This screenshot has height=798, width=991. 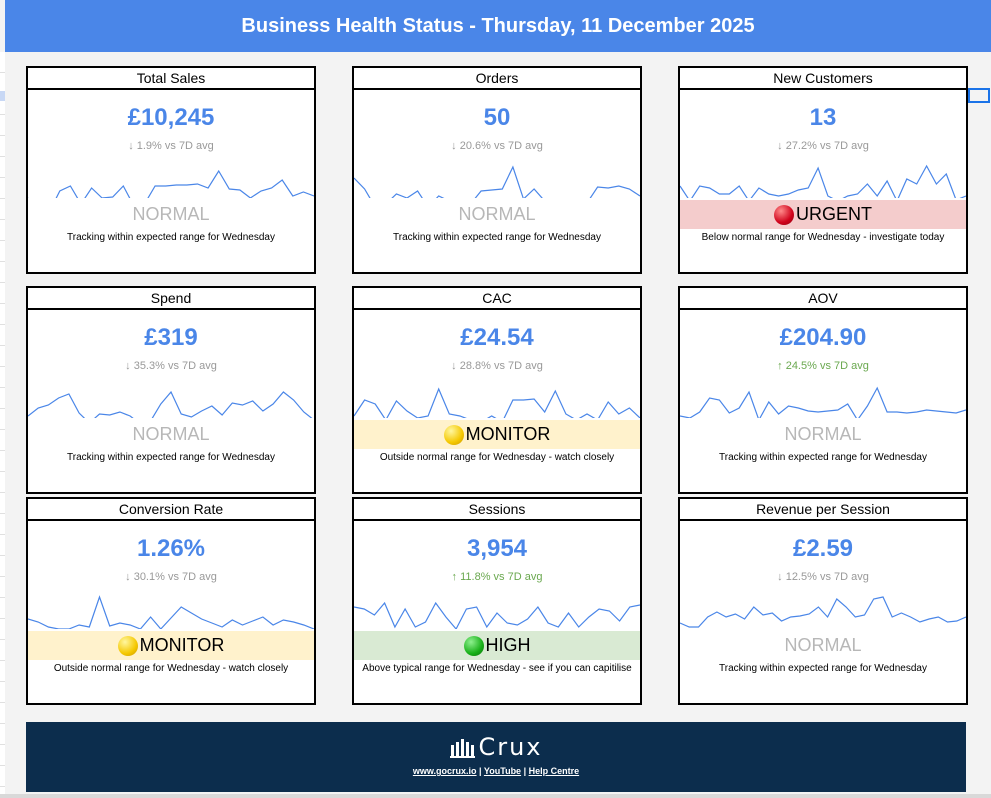 What do you see at coordinates (171, 577) in the screenshot?
I see `card-change: ↓ 30.1% vs 7D avg` at bounding box center [171, 577].